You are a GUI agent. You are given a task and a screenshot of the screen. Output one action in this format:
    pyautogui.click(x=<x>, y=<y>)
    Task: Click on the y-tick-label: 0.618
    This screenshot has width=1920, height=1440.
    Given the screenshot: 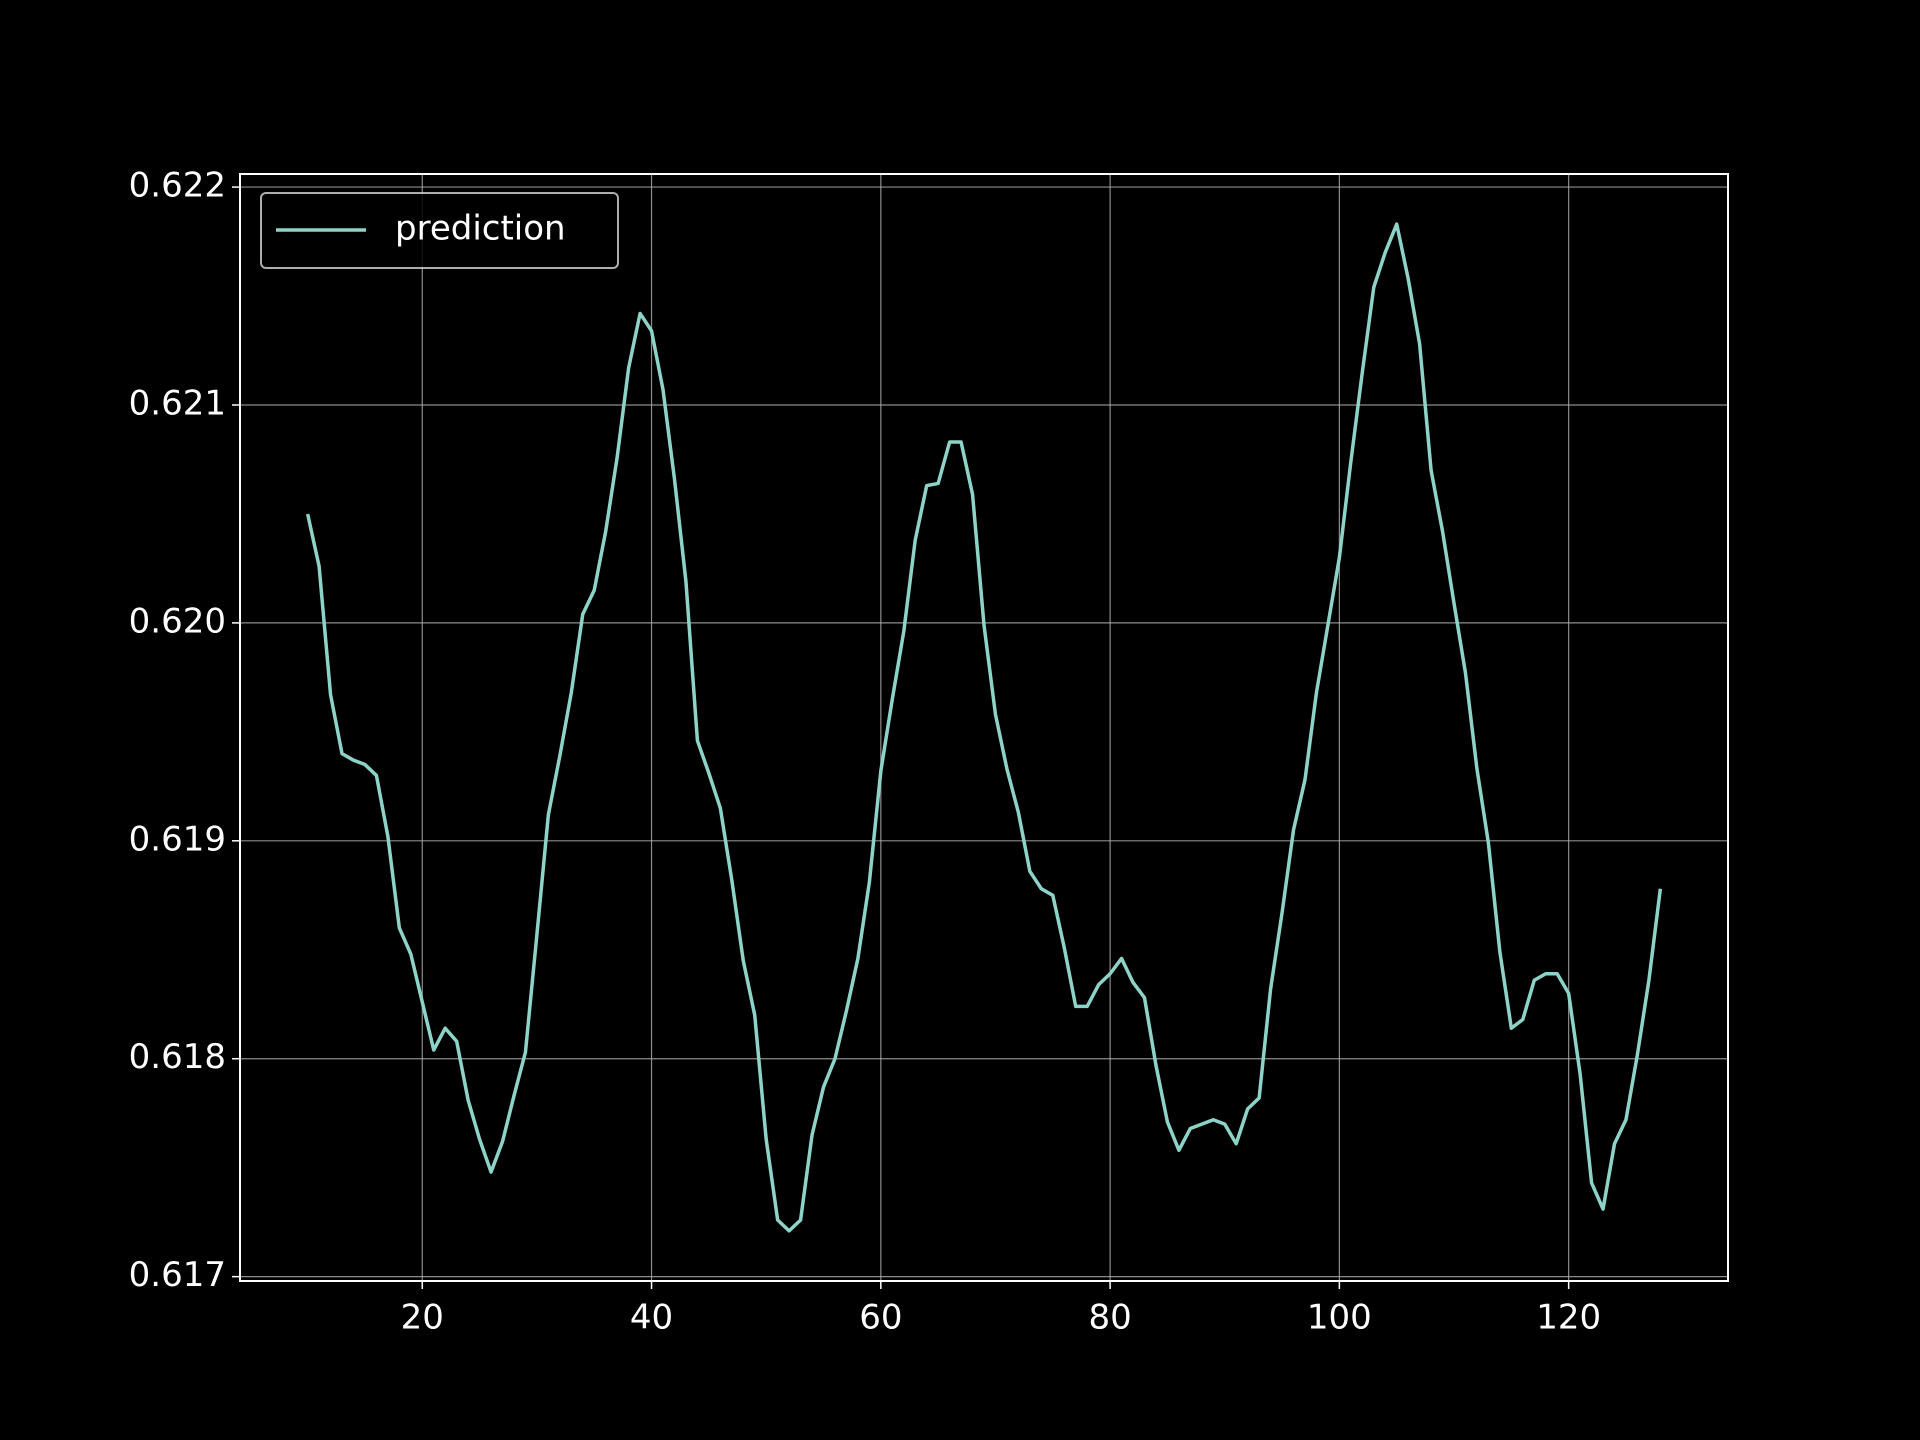 What is the action you would take?
    pyautogui.click(x=177, y=1057)
    